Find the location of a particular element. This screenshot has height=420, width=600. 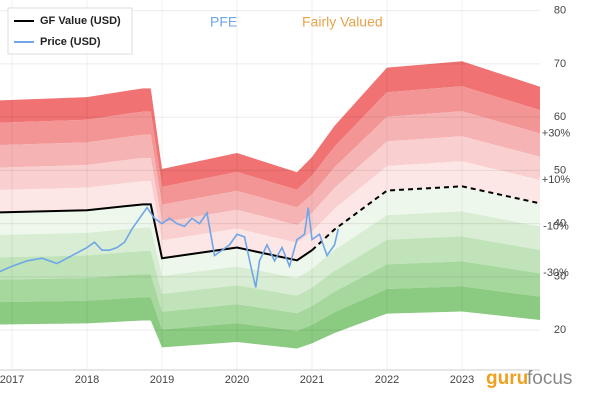

valuation-band is located at coordinates (270, 317).